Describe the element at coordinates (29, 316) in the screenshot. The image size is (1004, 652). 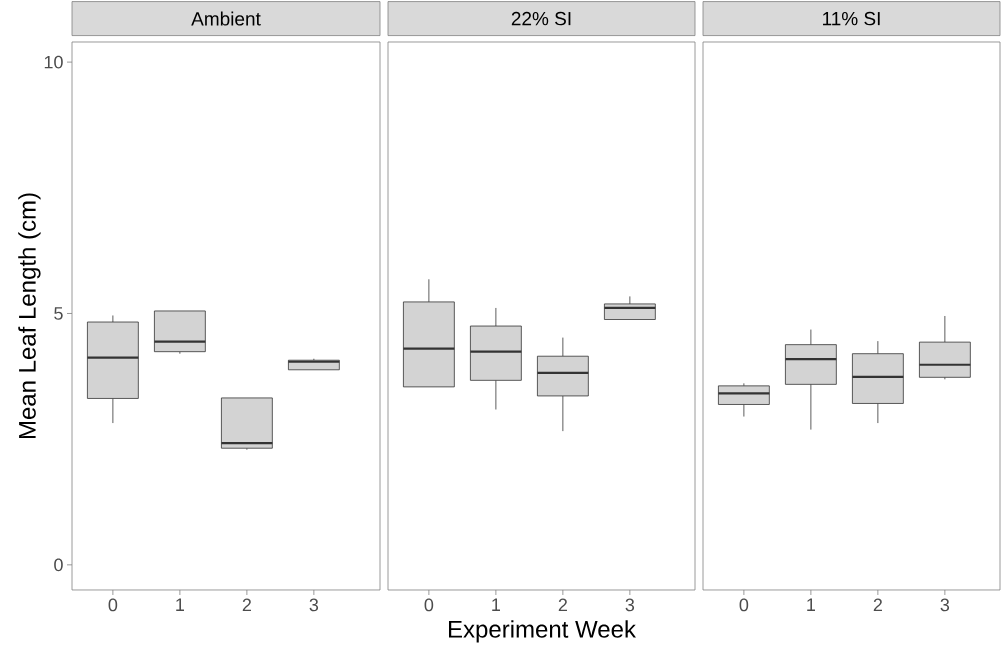
I see `y-axis-title: Mean Leaf Length (cm)` at that location.